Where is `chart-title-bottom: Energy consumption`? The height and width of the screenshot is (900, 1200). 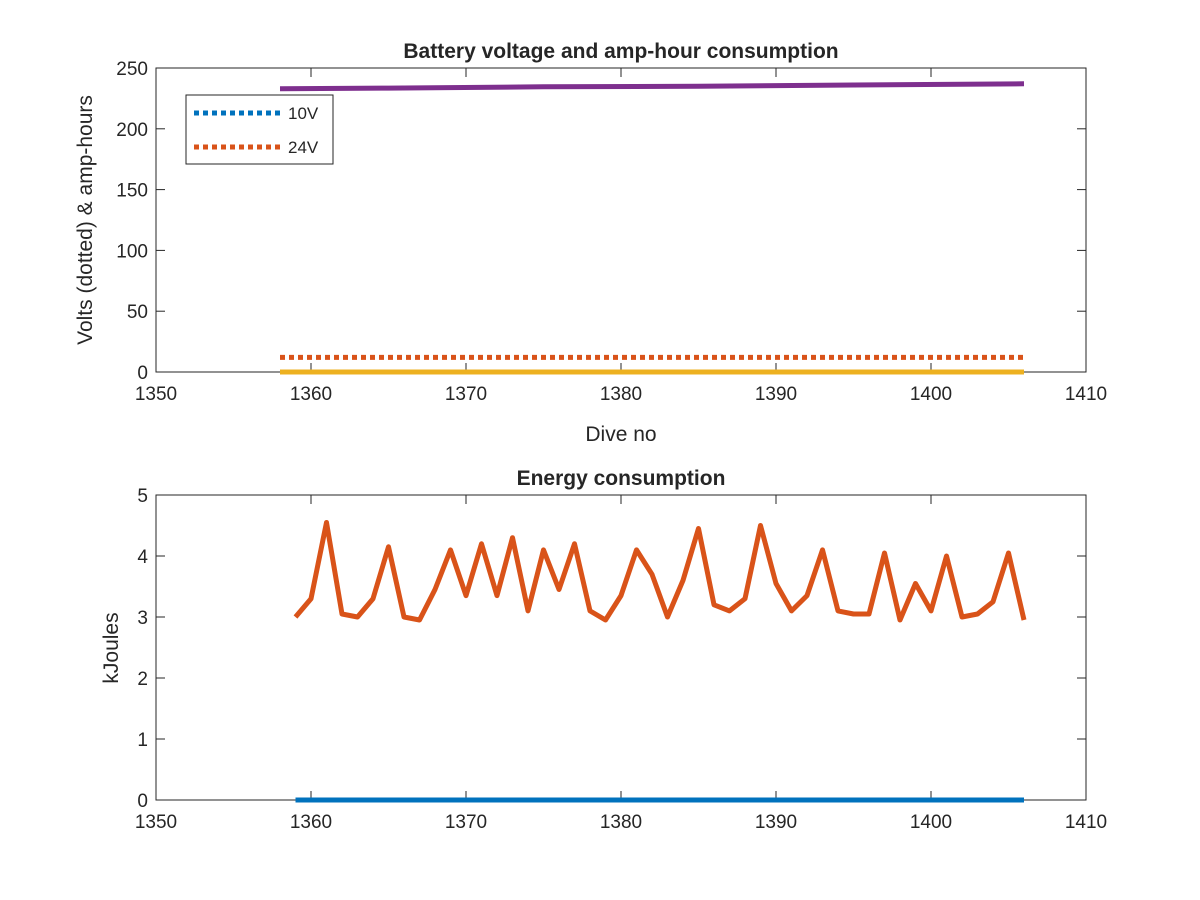 chart-title-bottom: Energy consumption is located at coordinates (621, 478).